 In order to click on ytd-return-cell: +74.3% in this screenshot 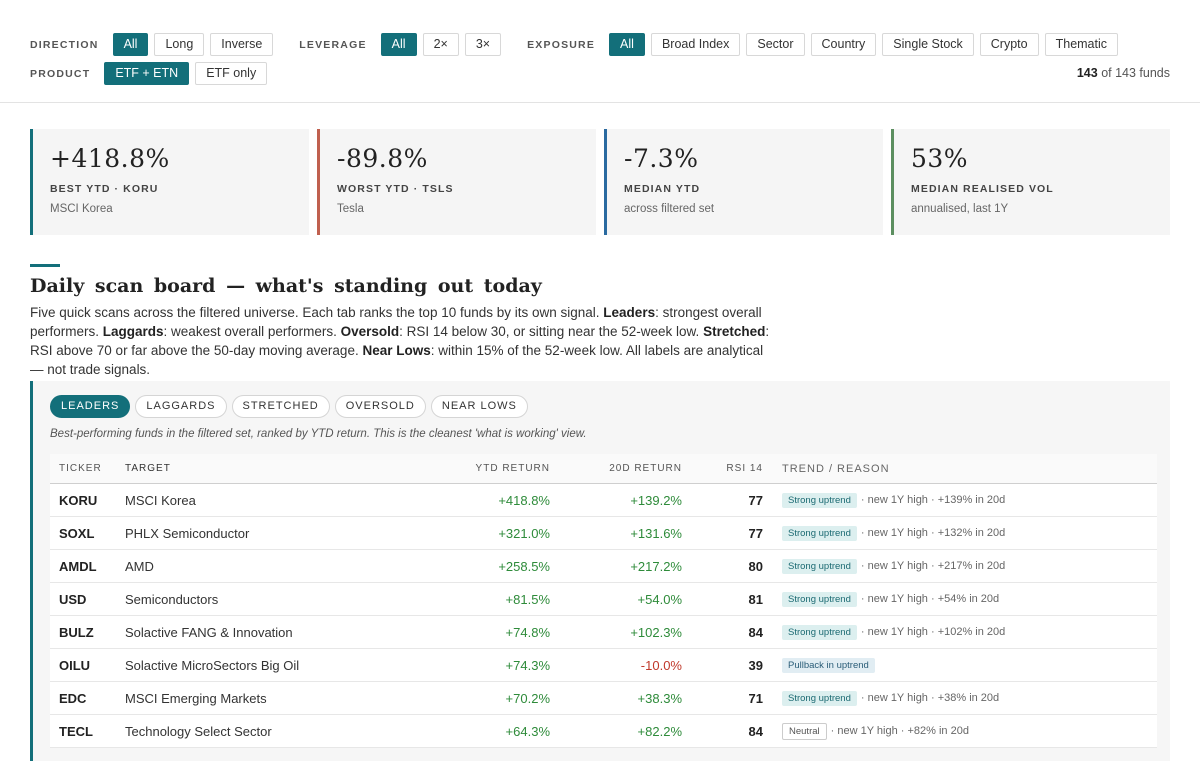, I will do `click(527, 665)`.